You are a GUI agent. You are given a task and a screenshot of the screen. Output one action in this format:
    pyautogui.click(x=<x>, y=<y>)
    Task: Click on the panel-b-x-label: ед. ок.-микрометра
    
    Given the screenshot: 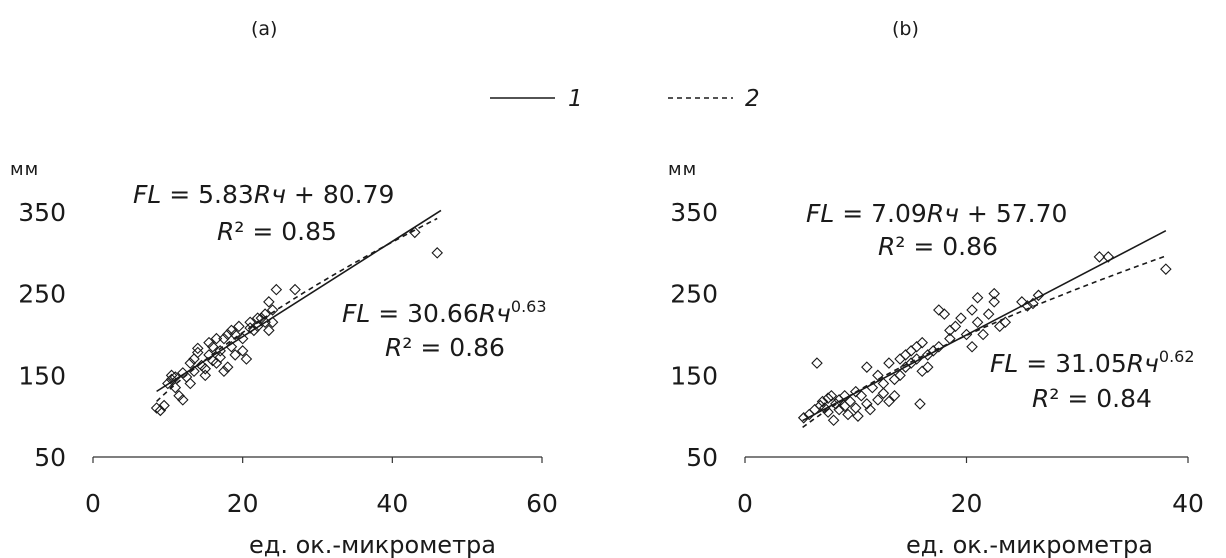 What is the action you would take?
    pyautogui.click(x=1029, y=544)
    